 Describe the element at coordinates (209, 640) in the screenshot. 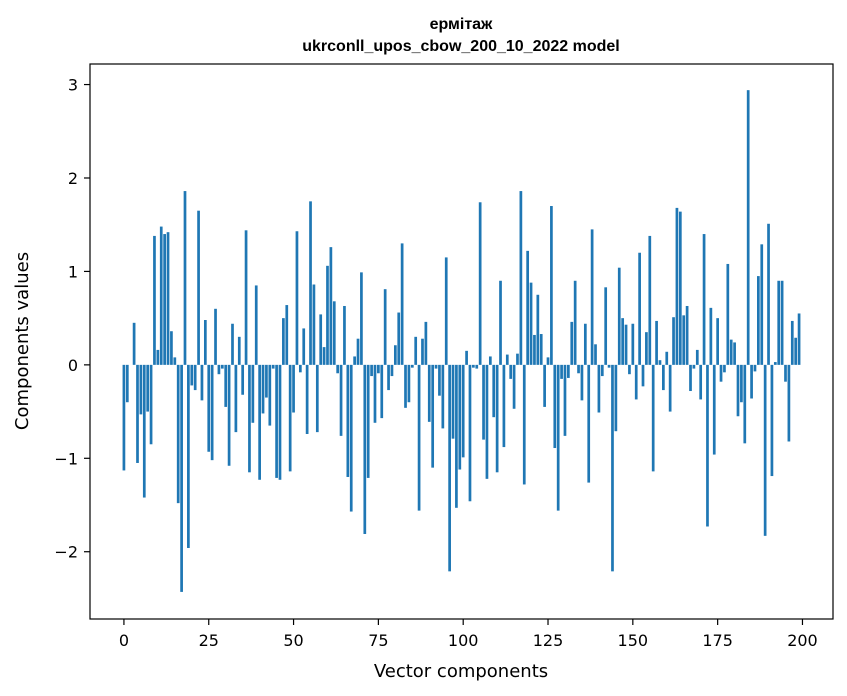

I see `x-tick-label: 25` at that location.